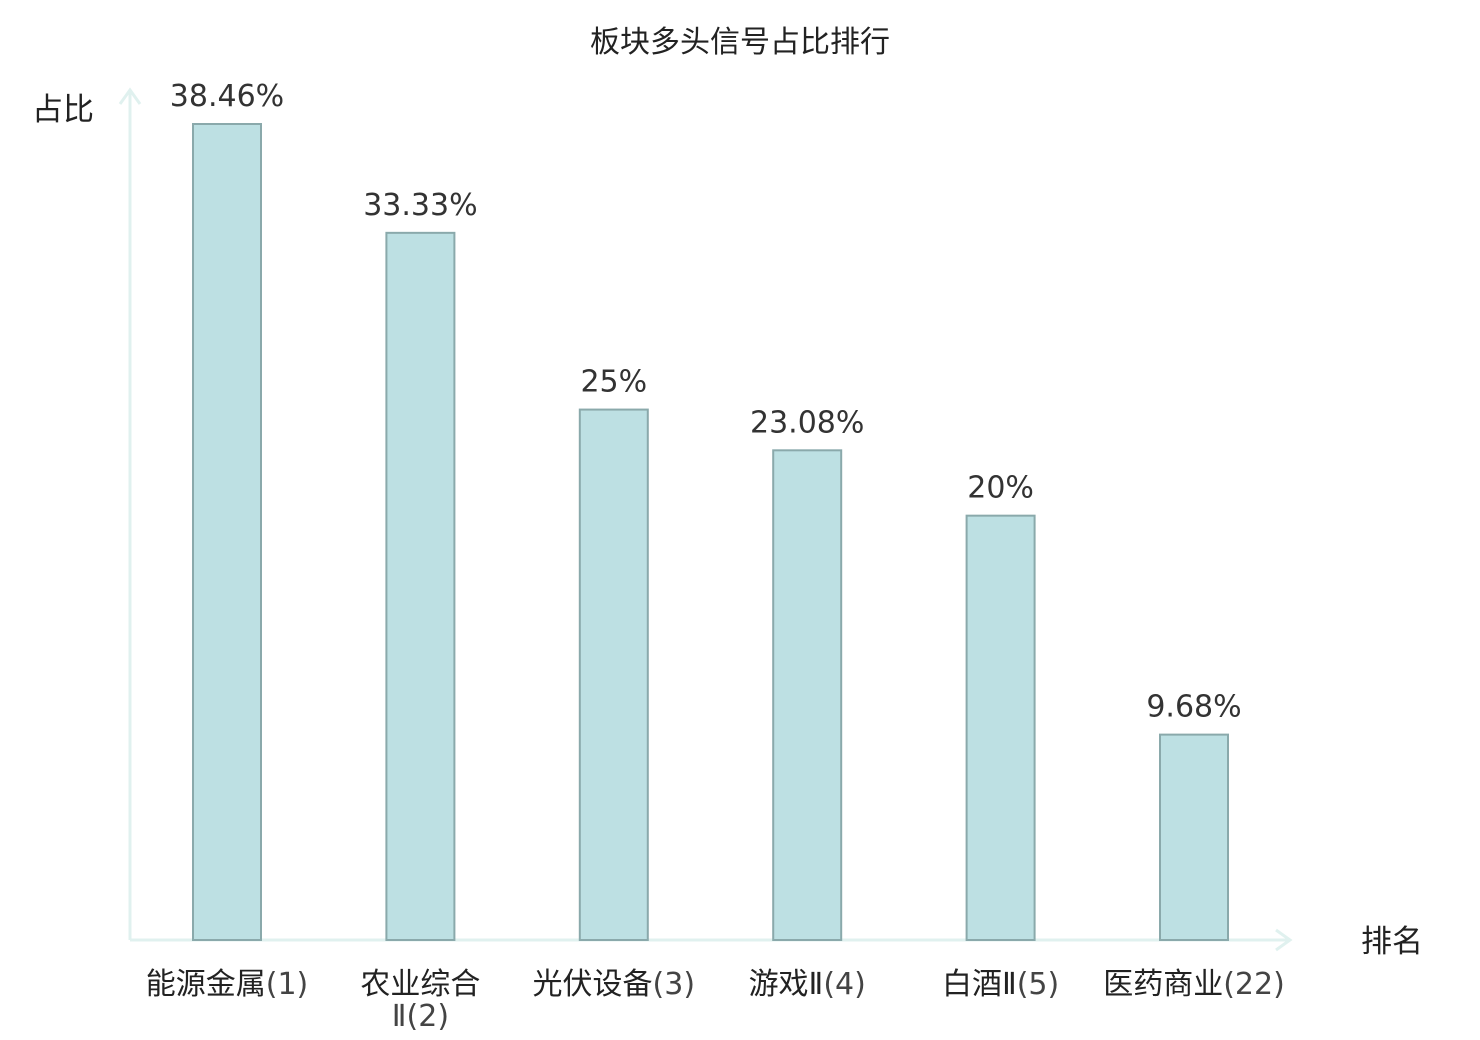  I want to click on category-label: Ⅱ(2), so click(420, 1016).